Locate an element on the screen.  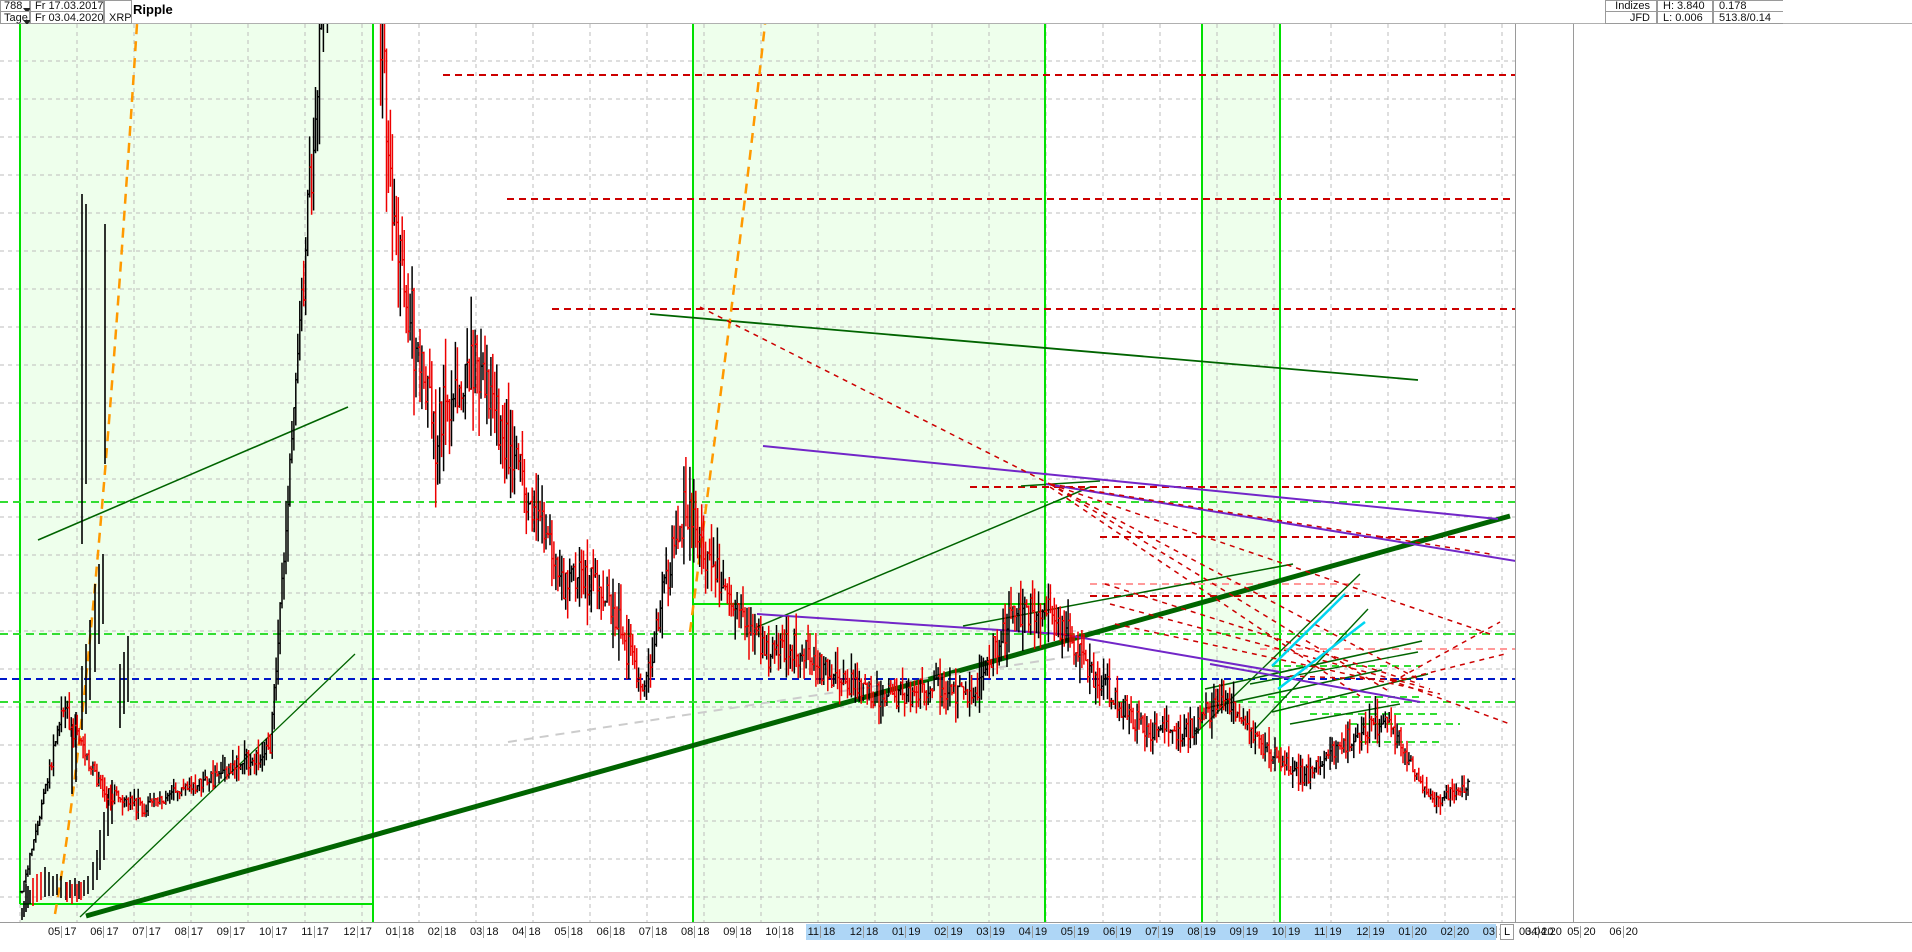
time-tick: 05 19 is located at coordinates (1075, 932).